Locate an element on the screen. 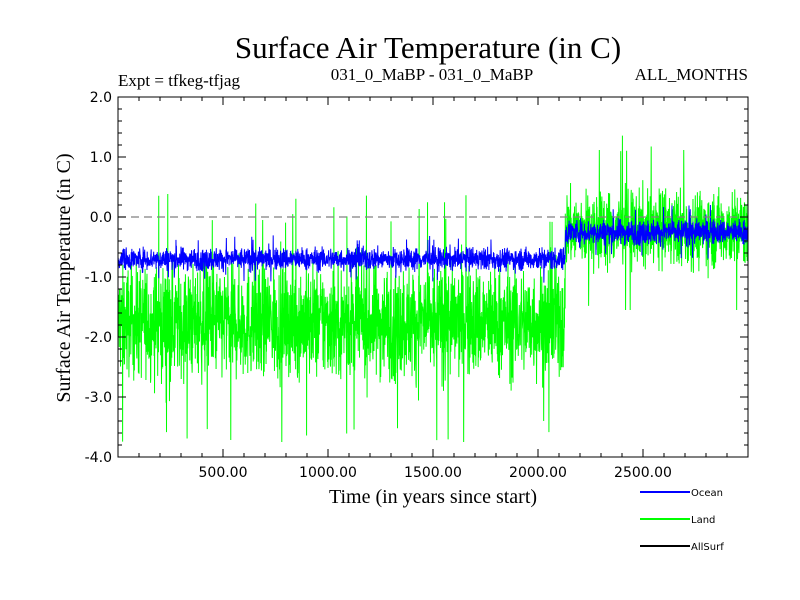 The image size is (800, 600). y-tick-label: -4.0 is located at coordinates (98, 458).